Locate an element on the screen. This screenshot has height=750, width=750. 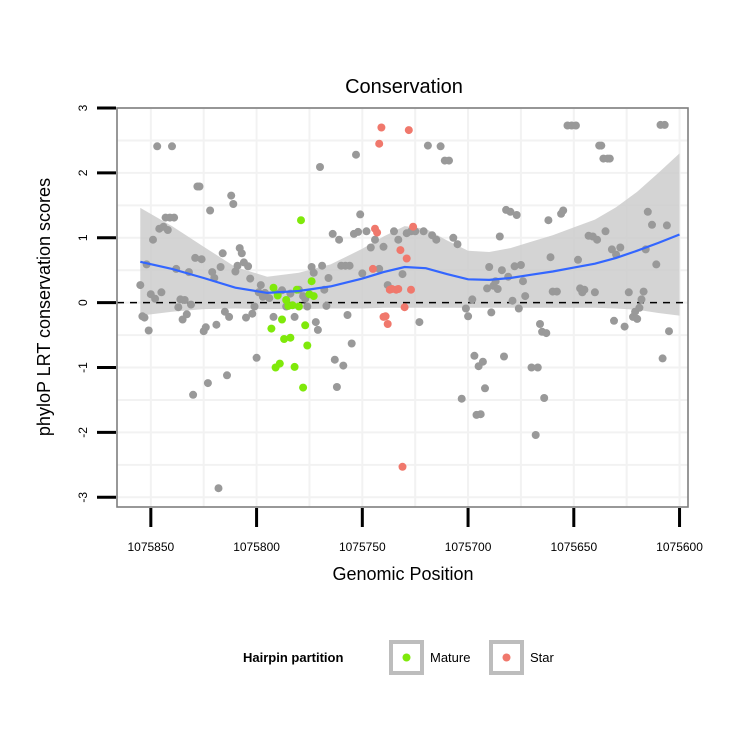
y-tick-label: 3 is located at coordinates (83, 107).